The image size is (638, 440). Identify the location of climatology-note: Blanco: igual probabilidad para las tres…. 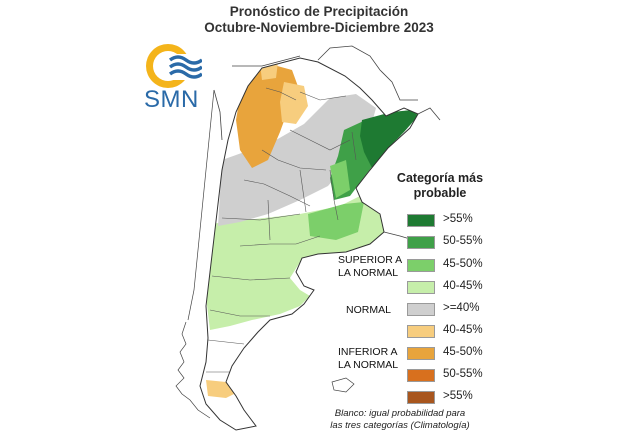
(400, 420).